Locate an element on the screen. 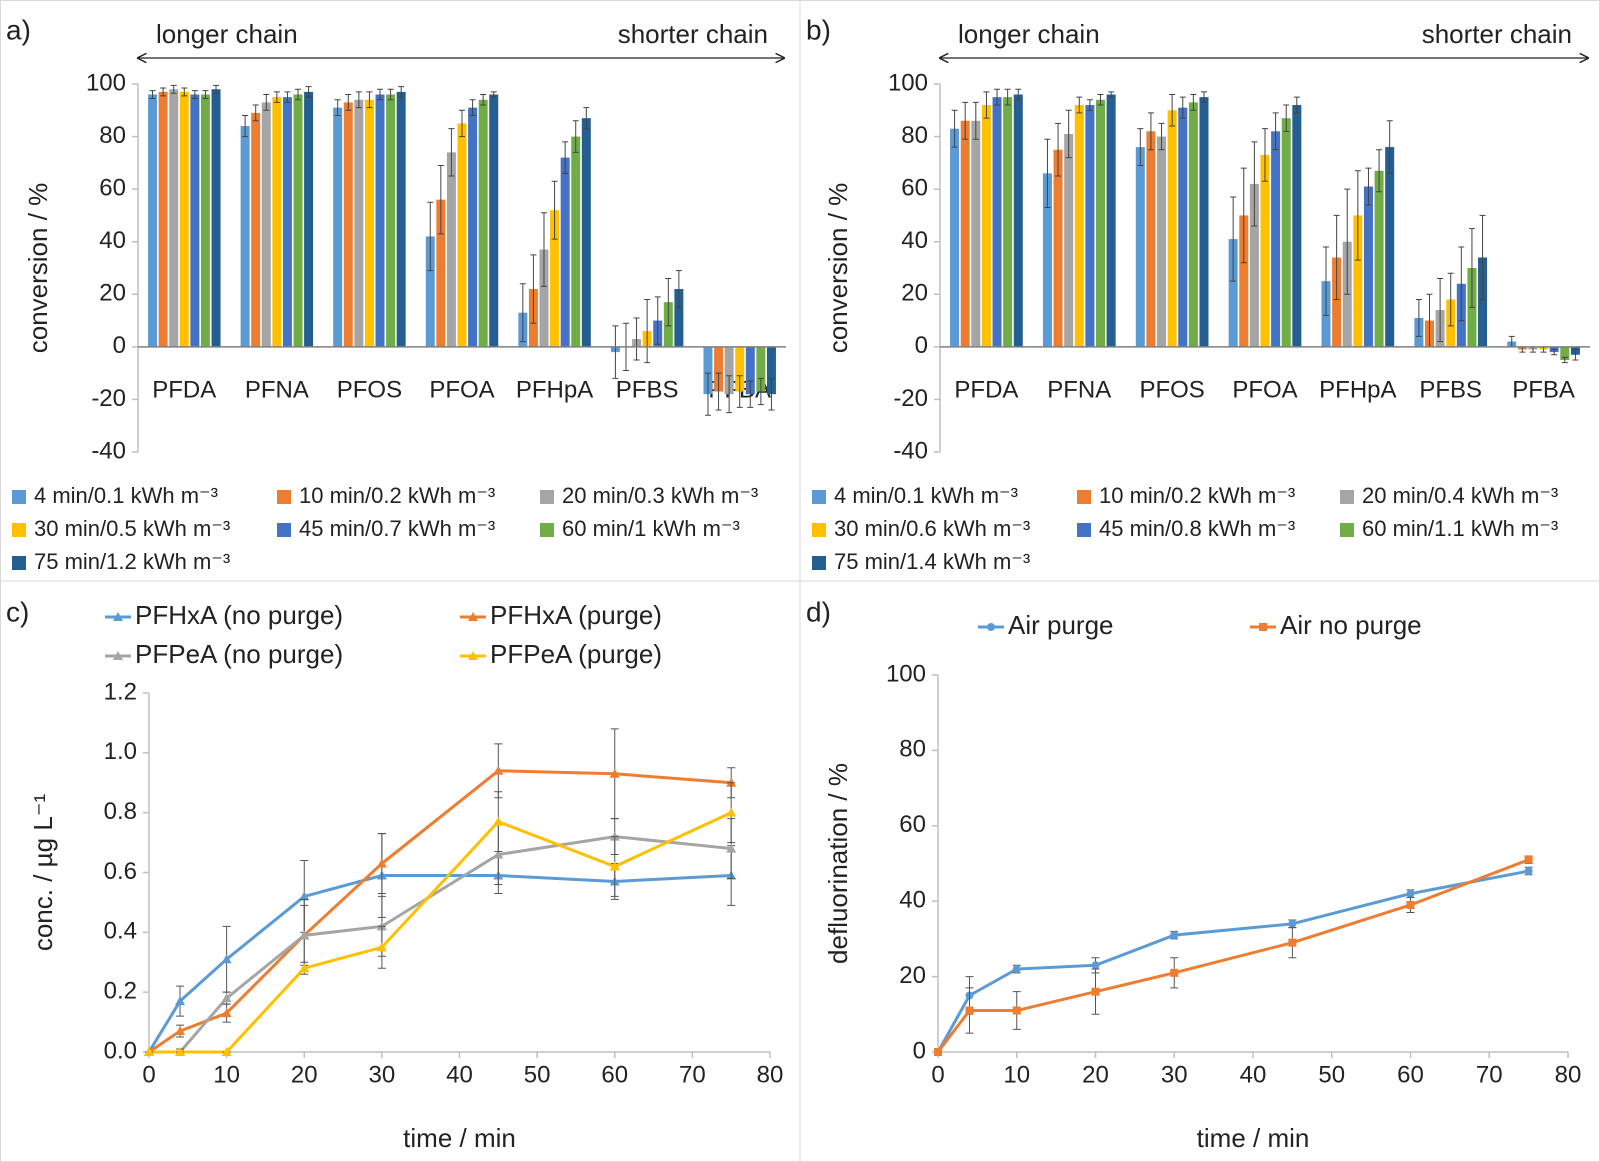 The height and width of the screenshot is (1162, 1600). legend-label: 45 min/0.7 kWh m⁻³ is located at coordinates (397, 528).